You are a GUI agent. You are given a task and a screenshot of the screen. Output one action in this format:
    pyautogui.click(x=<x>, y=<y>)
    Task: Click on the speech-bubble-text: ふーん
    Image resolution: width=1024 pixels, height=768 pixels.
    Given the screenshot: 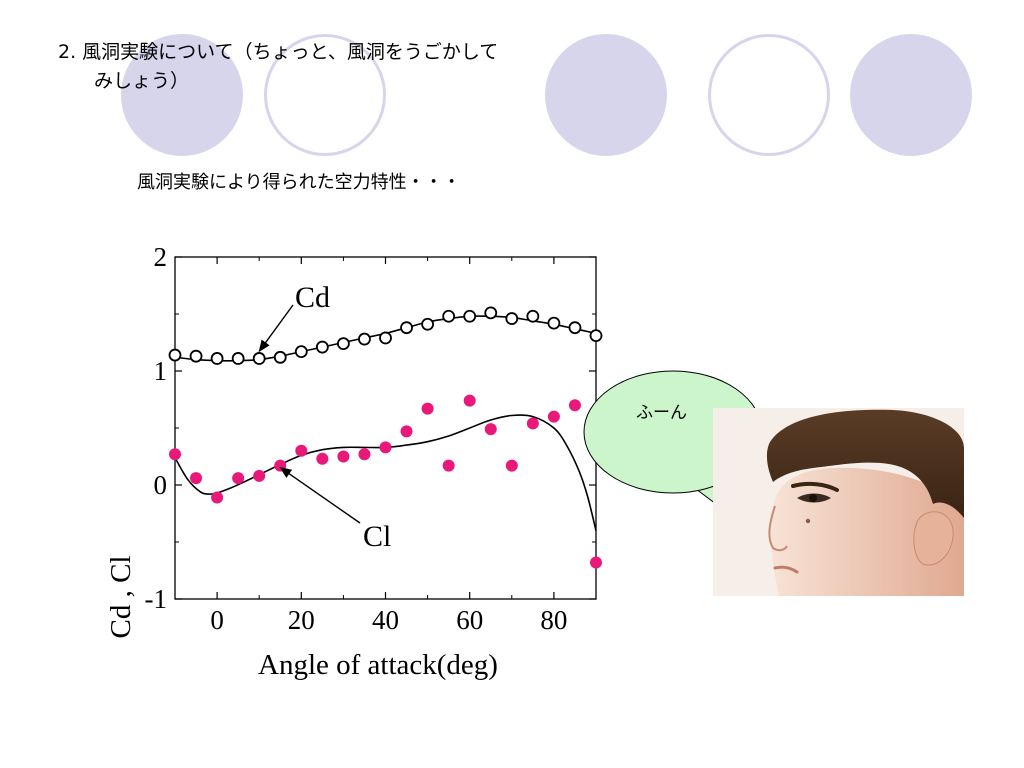 What is the action you would take?
    pyautogui.click(x=661, y=413)
    